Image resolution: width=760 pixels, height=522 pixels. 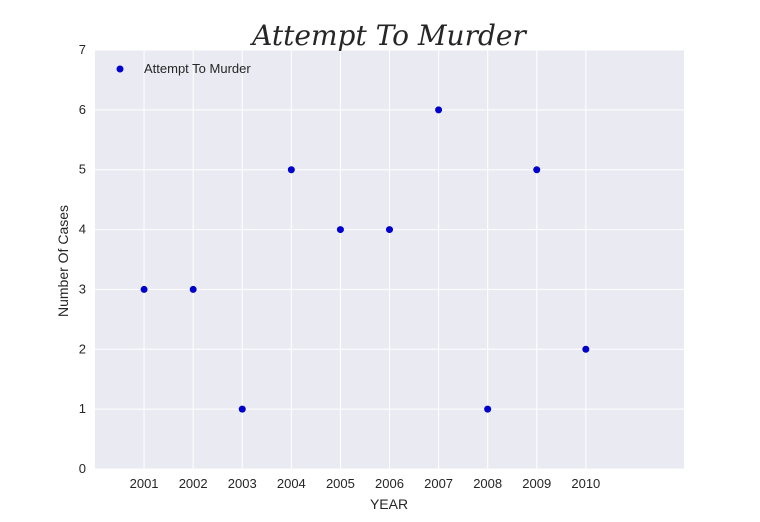 What do you see at coordinates (487, 483) in the screenshot?
I see `x-tick-label: 2008` at bounding box center [487, 483].